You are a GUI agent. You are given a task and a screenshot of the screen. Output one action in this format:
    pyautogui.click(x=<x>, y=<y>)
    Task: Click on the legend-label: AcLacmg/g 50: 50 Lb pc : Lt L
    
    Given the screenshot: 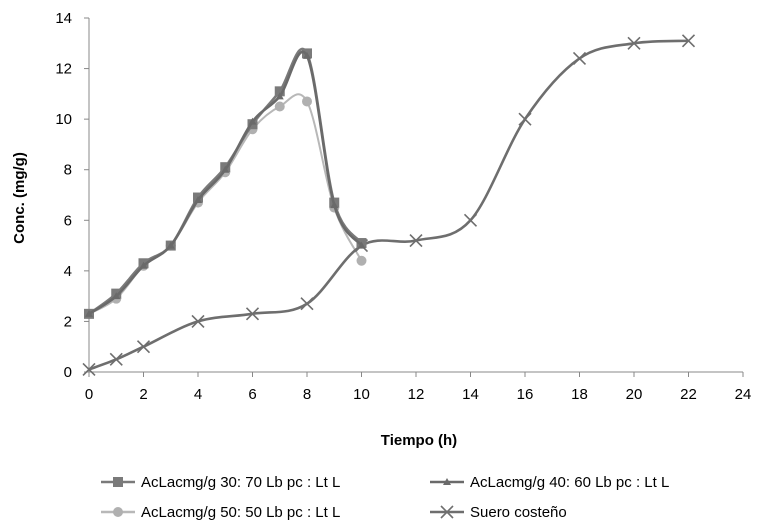 What is the action you would take?
    pyautogui.click(x=240, y=512)
    